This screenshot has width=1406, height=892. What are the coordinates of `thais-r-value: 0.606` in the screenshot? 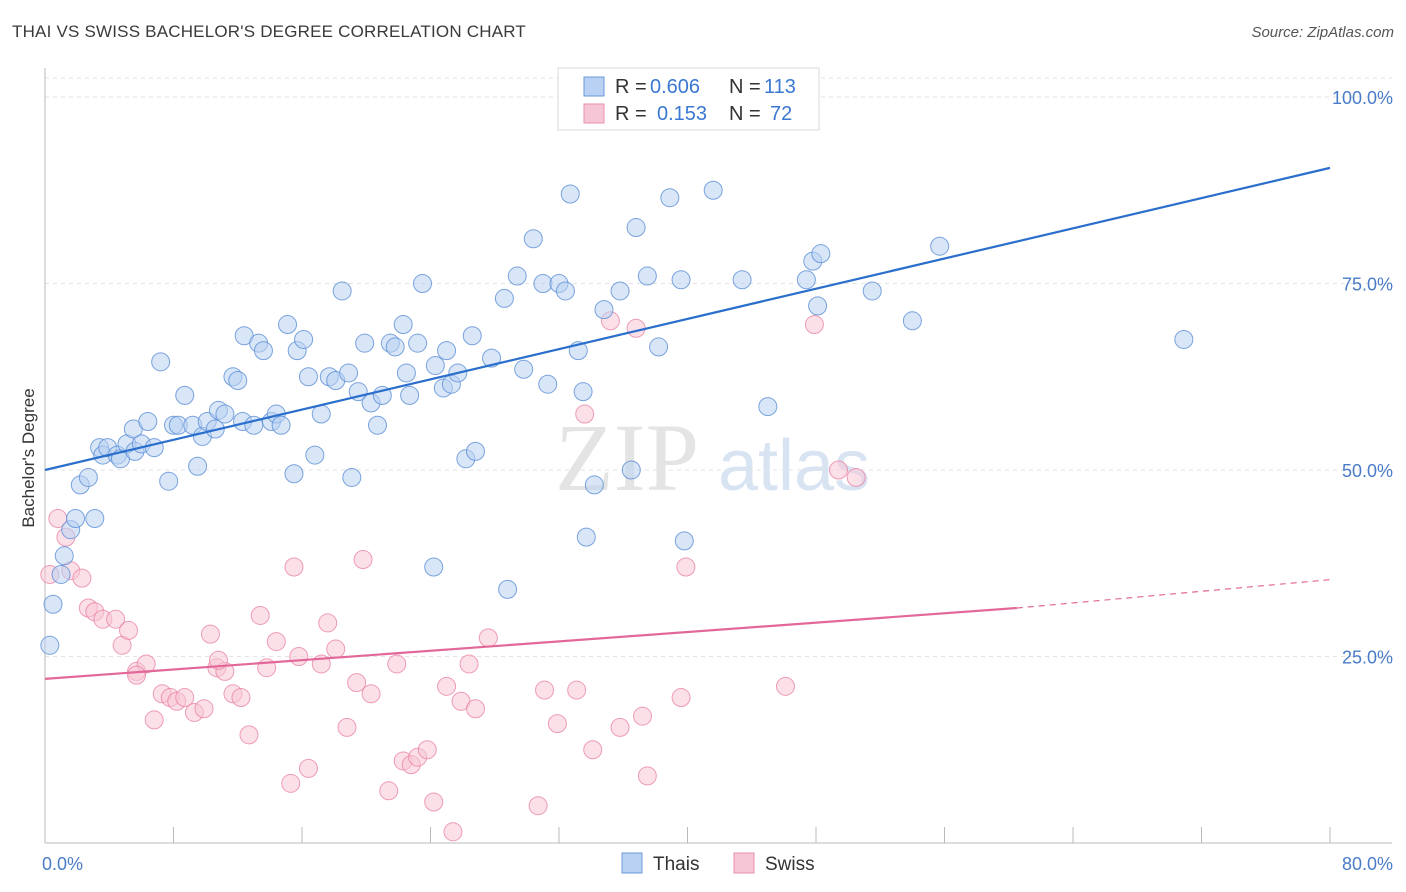 It's located at (675, 87).